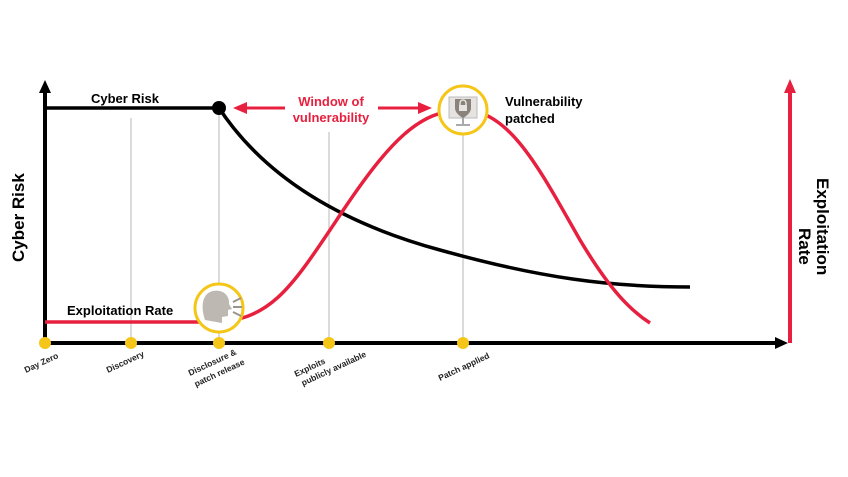 The image size is (848, 477). I want to click on y-axis-arrow, so click(45, 86).